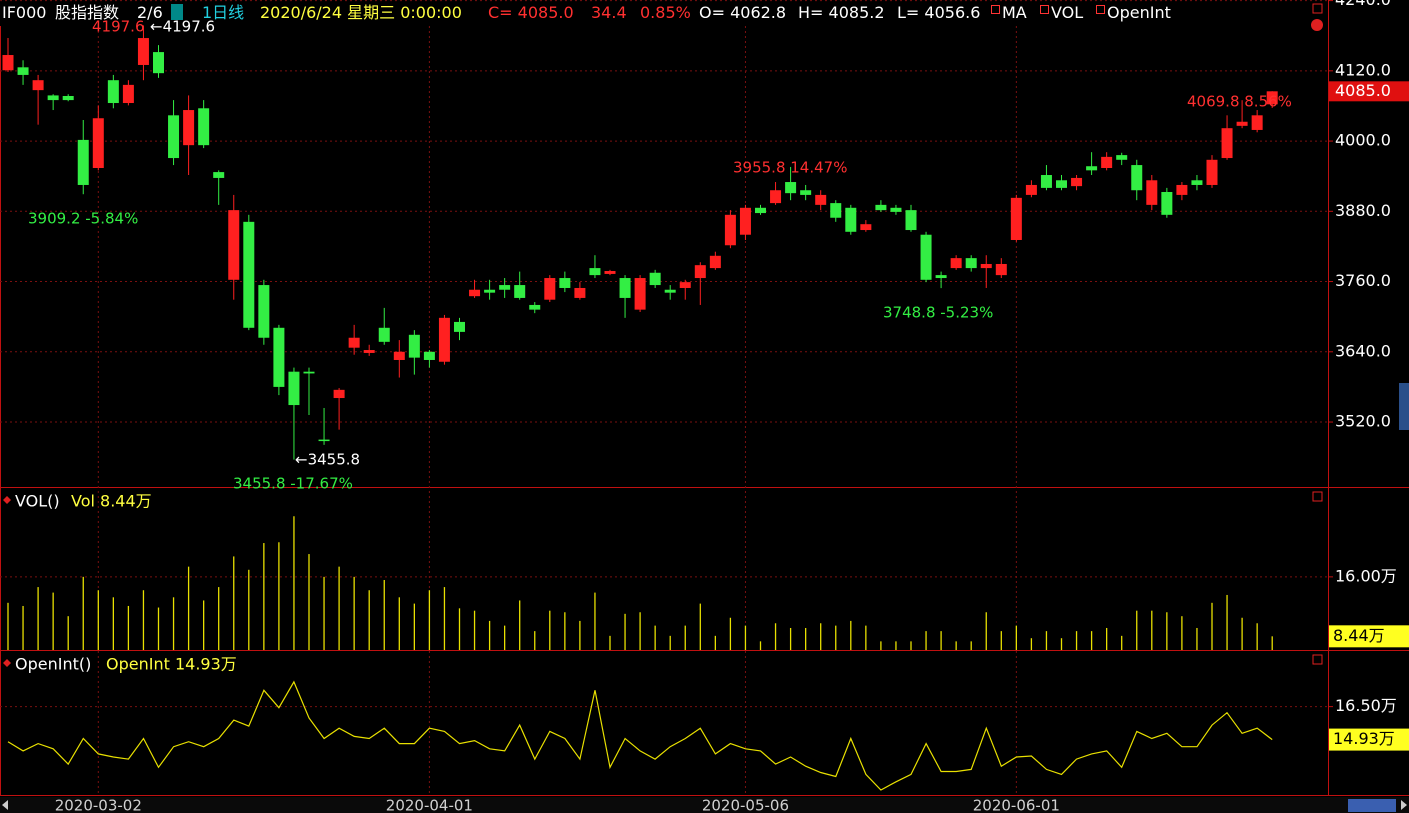 The width and height of the screenshot is (1409, 813). What do you see at coordinates (1363, 140) in the screenshot?
I see `y-tick-label: 4000.0` at bounding box center [1363, 140].